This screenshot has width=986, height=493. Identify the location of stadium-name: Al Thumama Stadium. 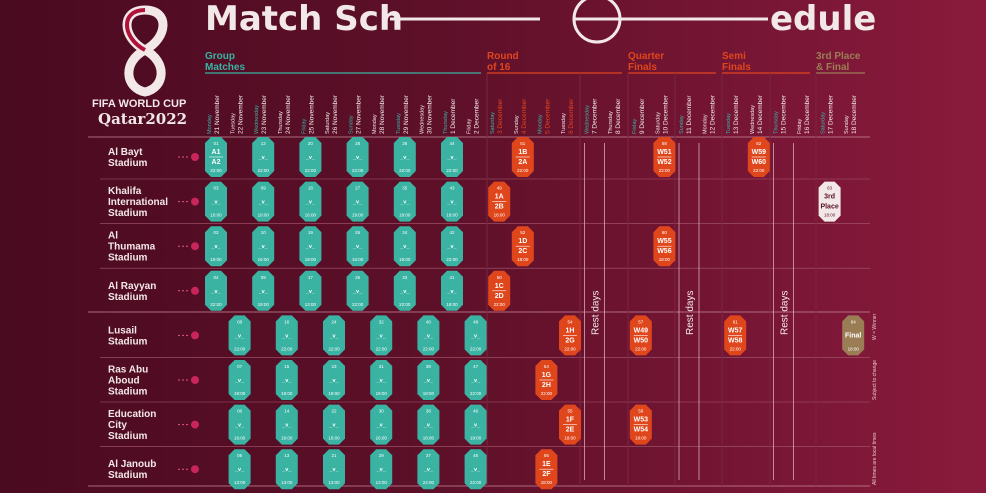
(132, 247).